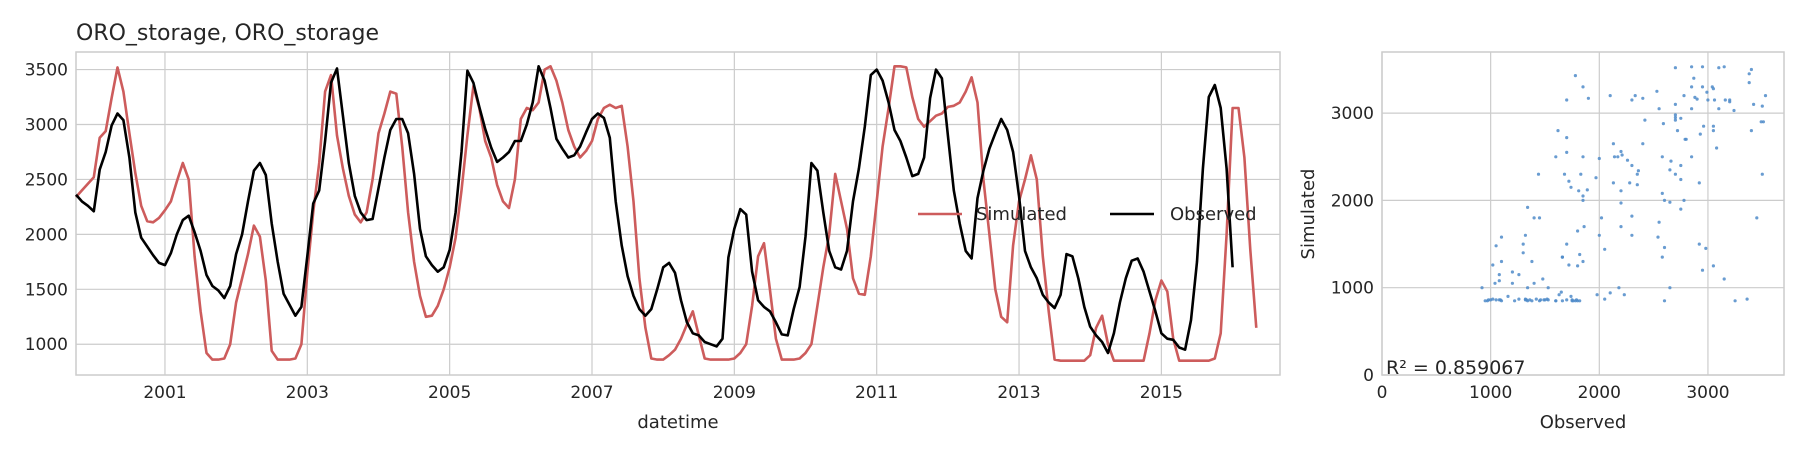 The image size is (1800, 454). Describe the element at coordinates (1213, 214) in the screenshot. I see `legend-label-observed: Observed` at that location.